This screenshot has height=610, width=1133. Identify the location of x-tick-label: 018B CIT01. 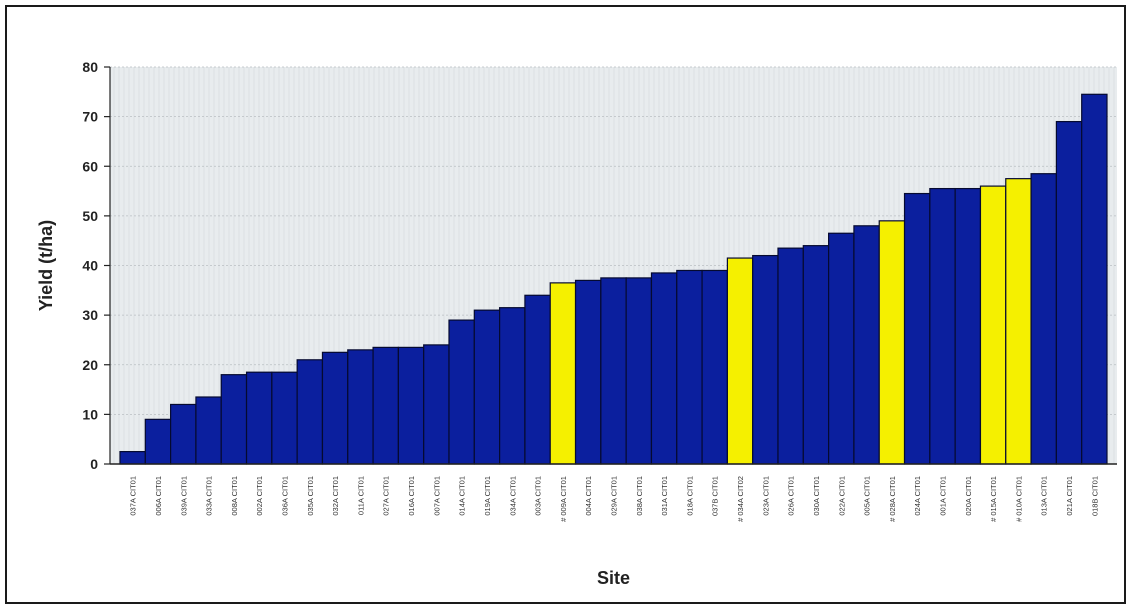
(1094, 496).